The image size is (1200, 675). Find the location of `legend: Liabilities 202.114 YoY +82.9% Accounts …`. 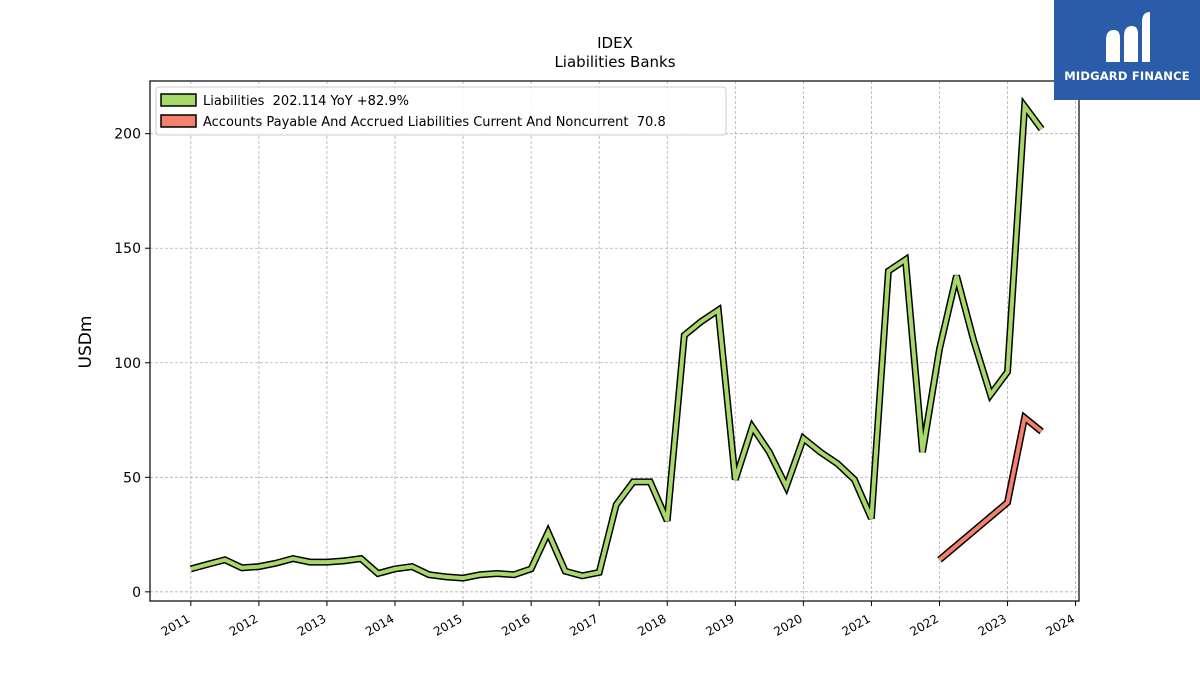

legend: Liabilities 202.114 YoY +82.9% Accounts … is located at coordinates (441, 111).